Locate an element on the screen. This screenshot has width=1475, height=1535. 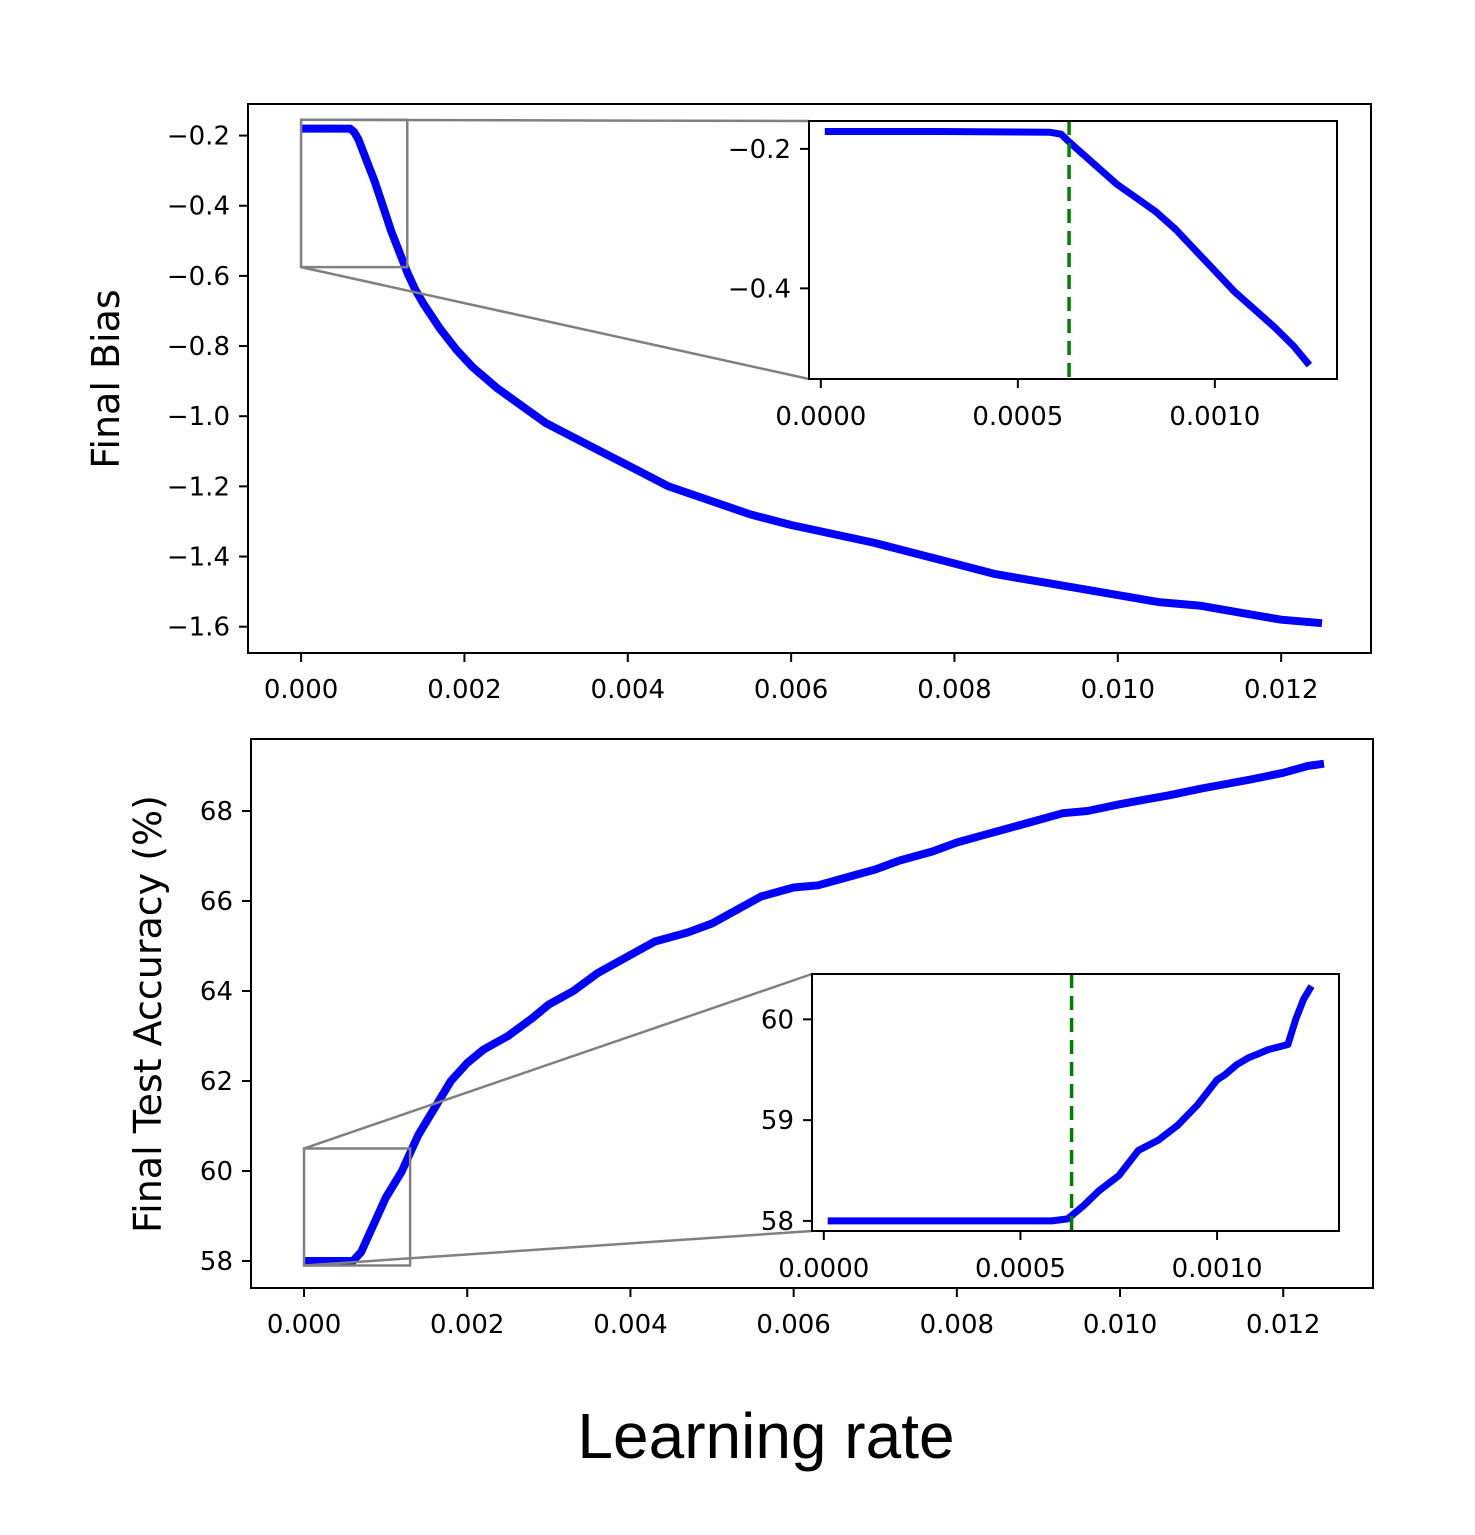
y-tick-label: −0.8 is located at coordinates (198, 347).